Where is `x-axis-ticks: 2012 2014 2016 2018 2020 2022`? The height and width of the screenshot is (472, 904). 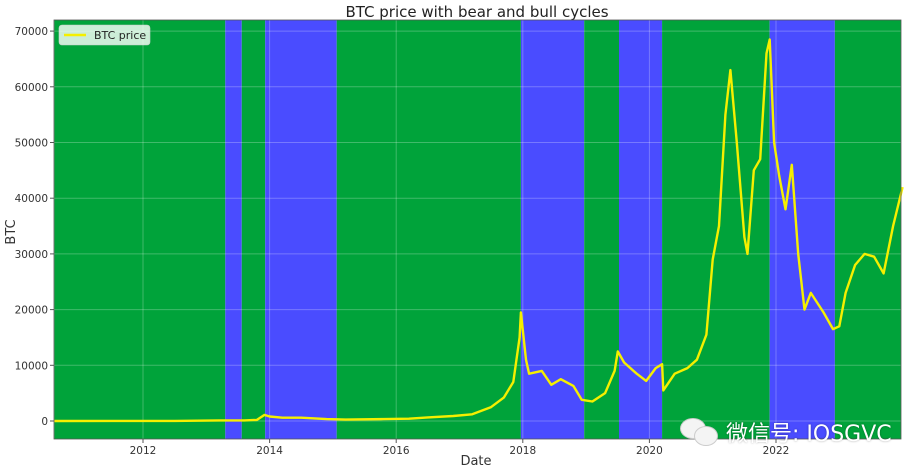 x-axis-ticks: 2012 2014 2016 2018 2020 2022 is located at coordinates (460, 448).